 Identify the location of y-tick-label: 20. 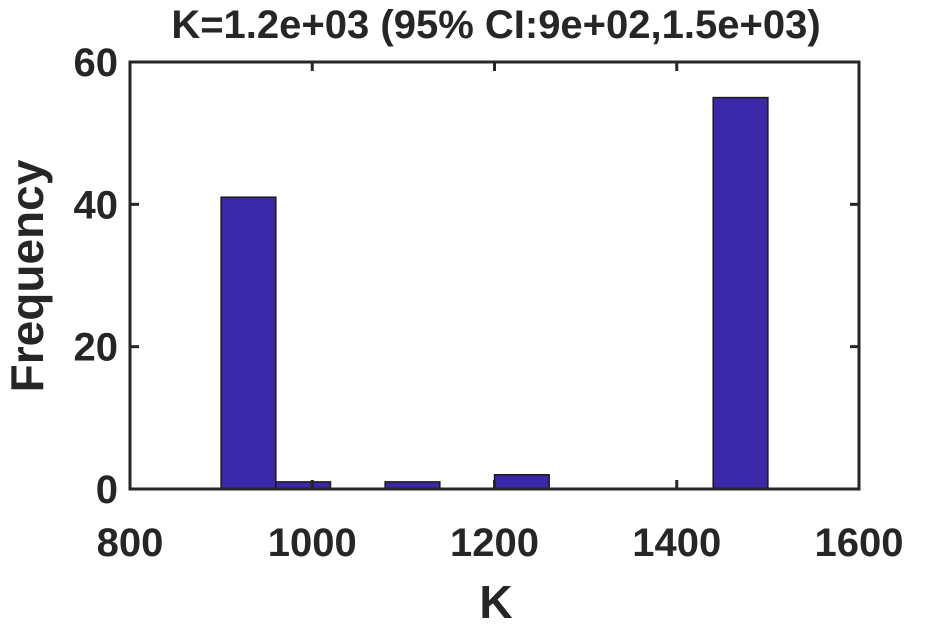
(96, 348).